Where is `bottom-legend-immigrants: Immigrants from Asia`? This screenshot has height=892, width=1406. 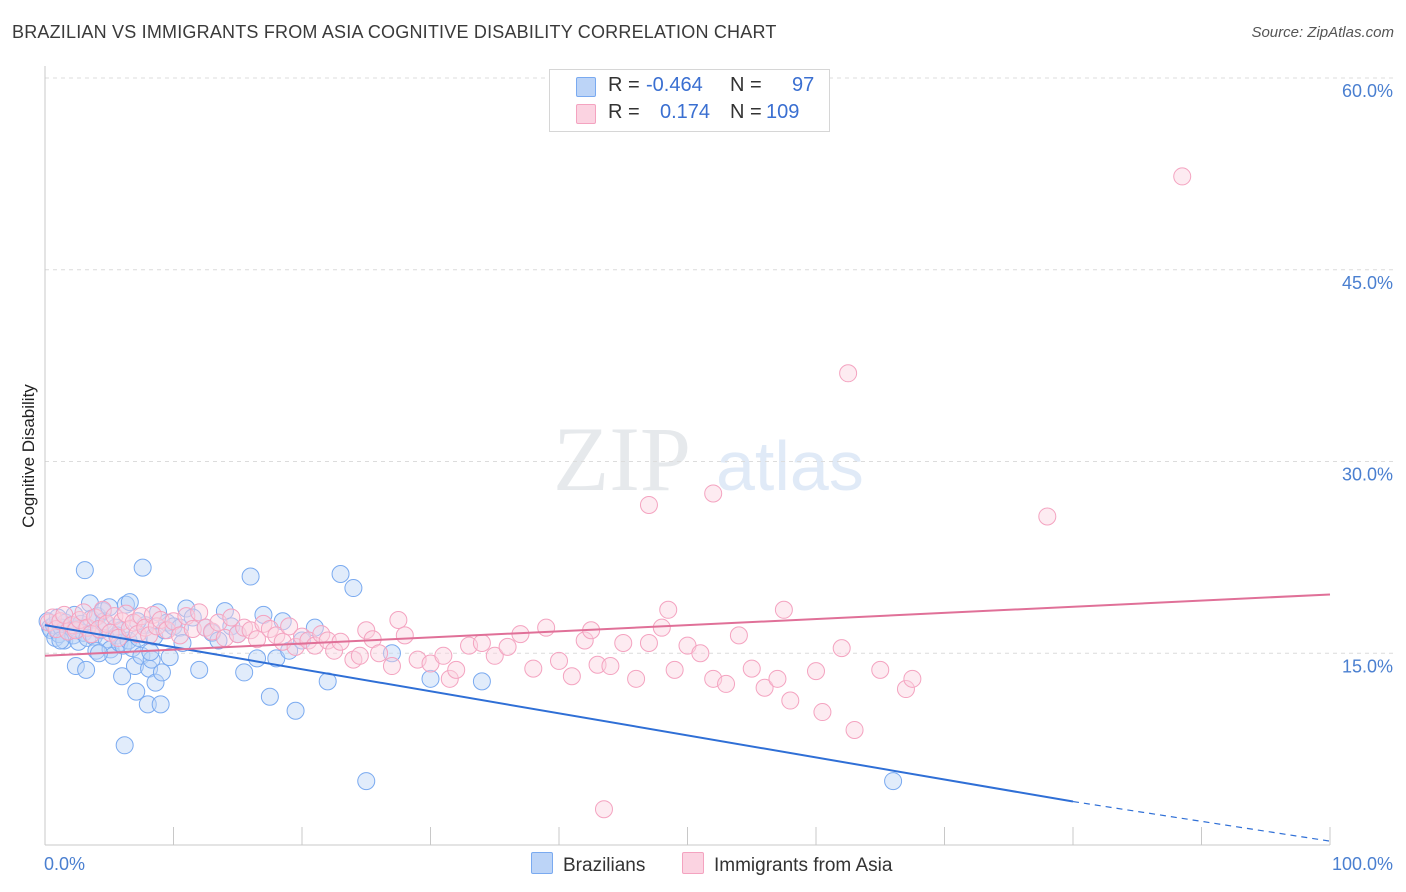 bottom-legend-immigrants: Immigrants from Asia is located at coordinates (787, 864).